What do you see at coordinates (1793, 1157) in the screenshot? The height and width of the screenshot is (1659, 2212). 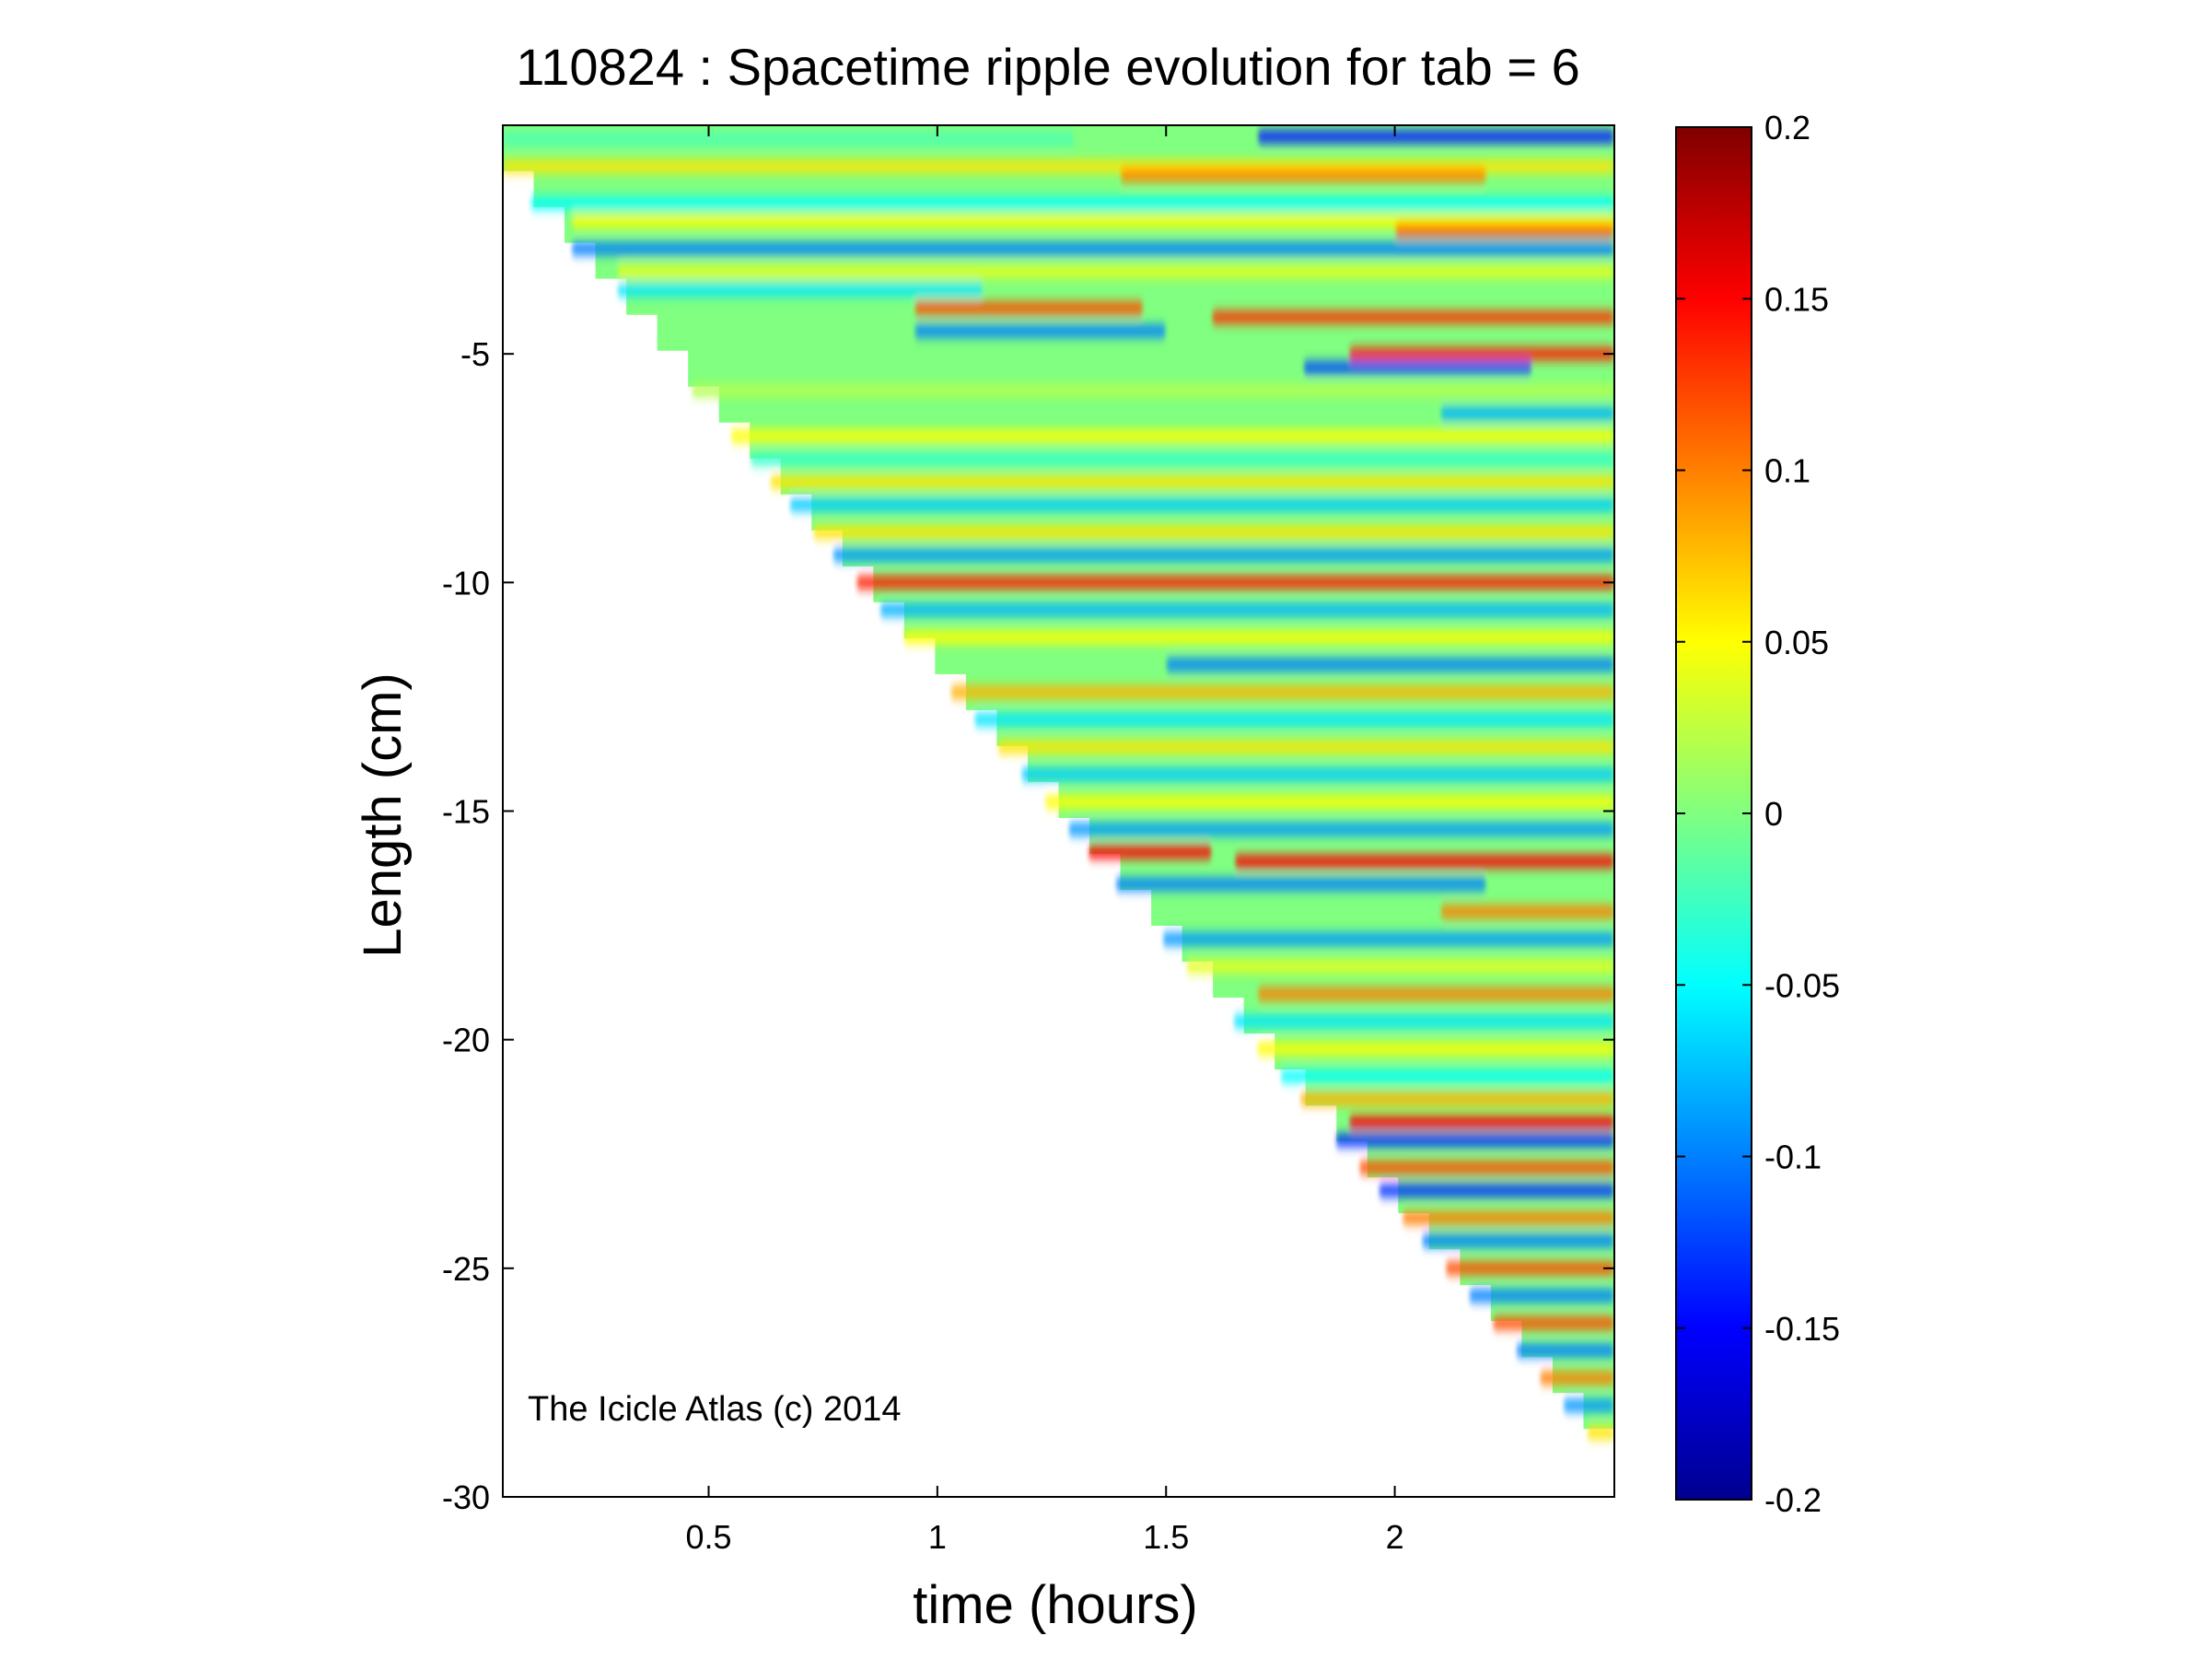 I see `colorbar-tick-label: -0.1` at bounding box center [1793, 1157].